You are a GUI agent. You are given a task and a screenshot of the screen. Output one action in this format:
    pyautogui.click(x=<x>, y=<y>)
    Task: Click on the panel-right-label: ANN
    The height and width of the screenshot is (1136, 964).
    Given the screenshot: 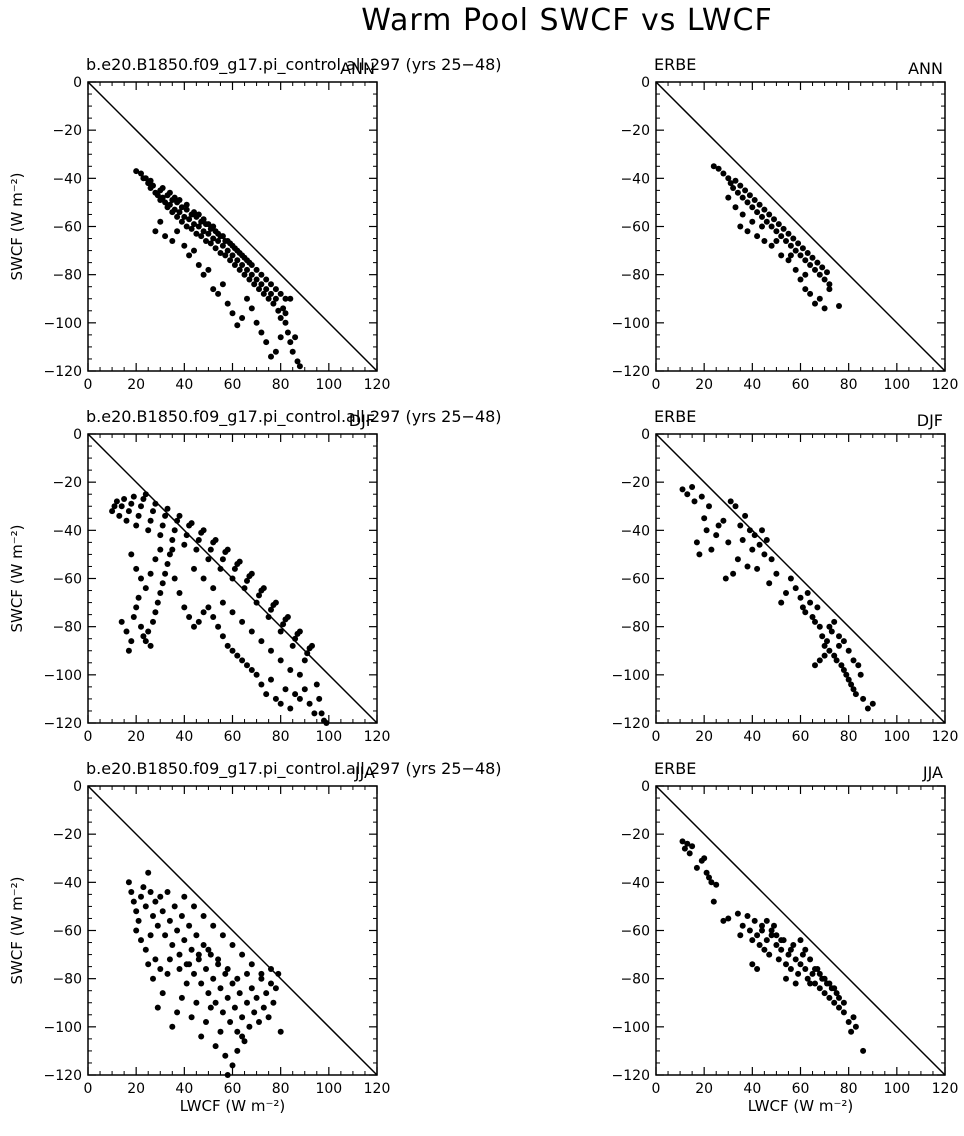 What is the action you would take?
    pyautogui.click(x=357, y=68)
    